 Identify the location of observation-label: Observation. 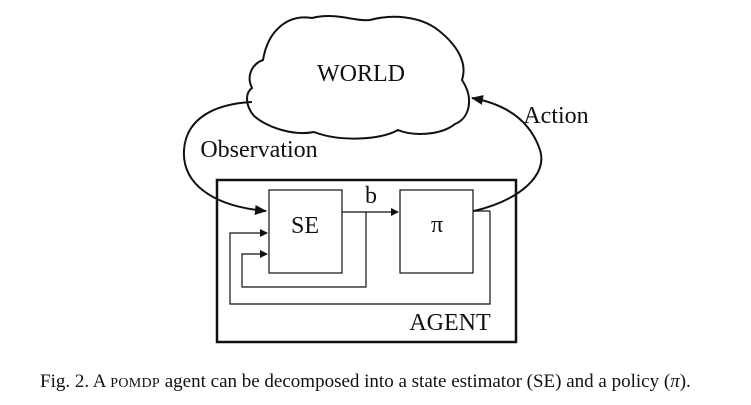
(258, 150).